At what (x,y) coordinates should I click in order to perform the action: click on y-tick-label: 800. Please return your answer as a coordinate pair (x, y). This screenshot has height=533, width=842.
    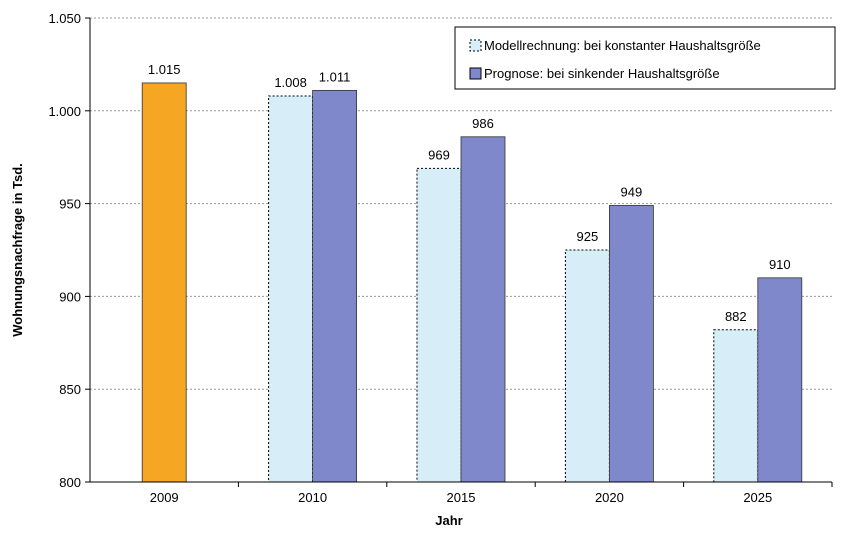
    Looking at the image, I should click on (70, 482).